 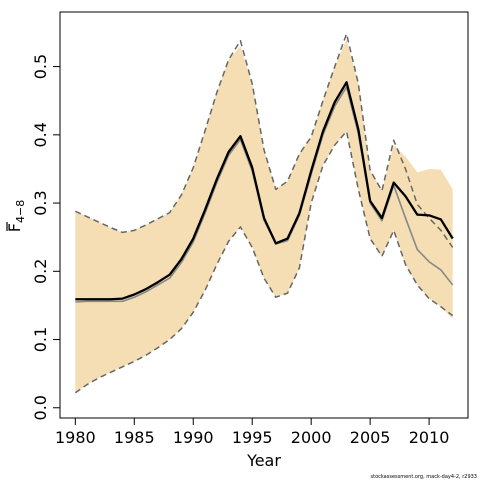 I want to click on svg-text: F4−8, so click(x=16, y=216).